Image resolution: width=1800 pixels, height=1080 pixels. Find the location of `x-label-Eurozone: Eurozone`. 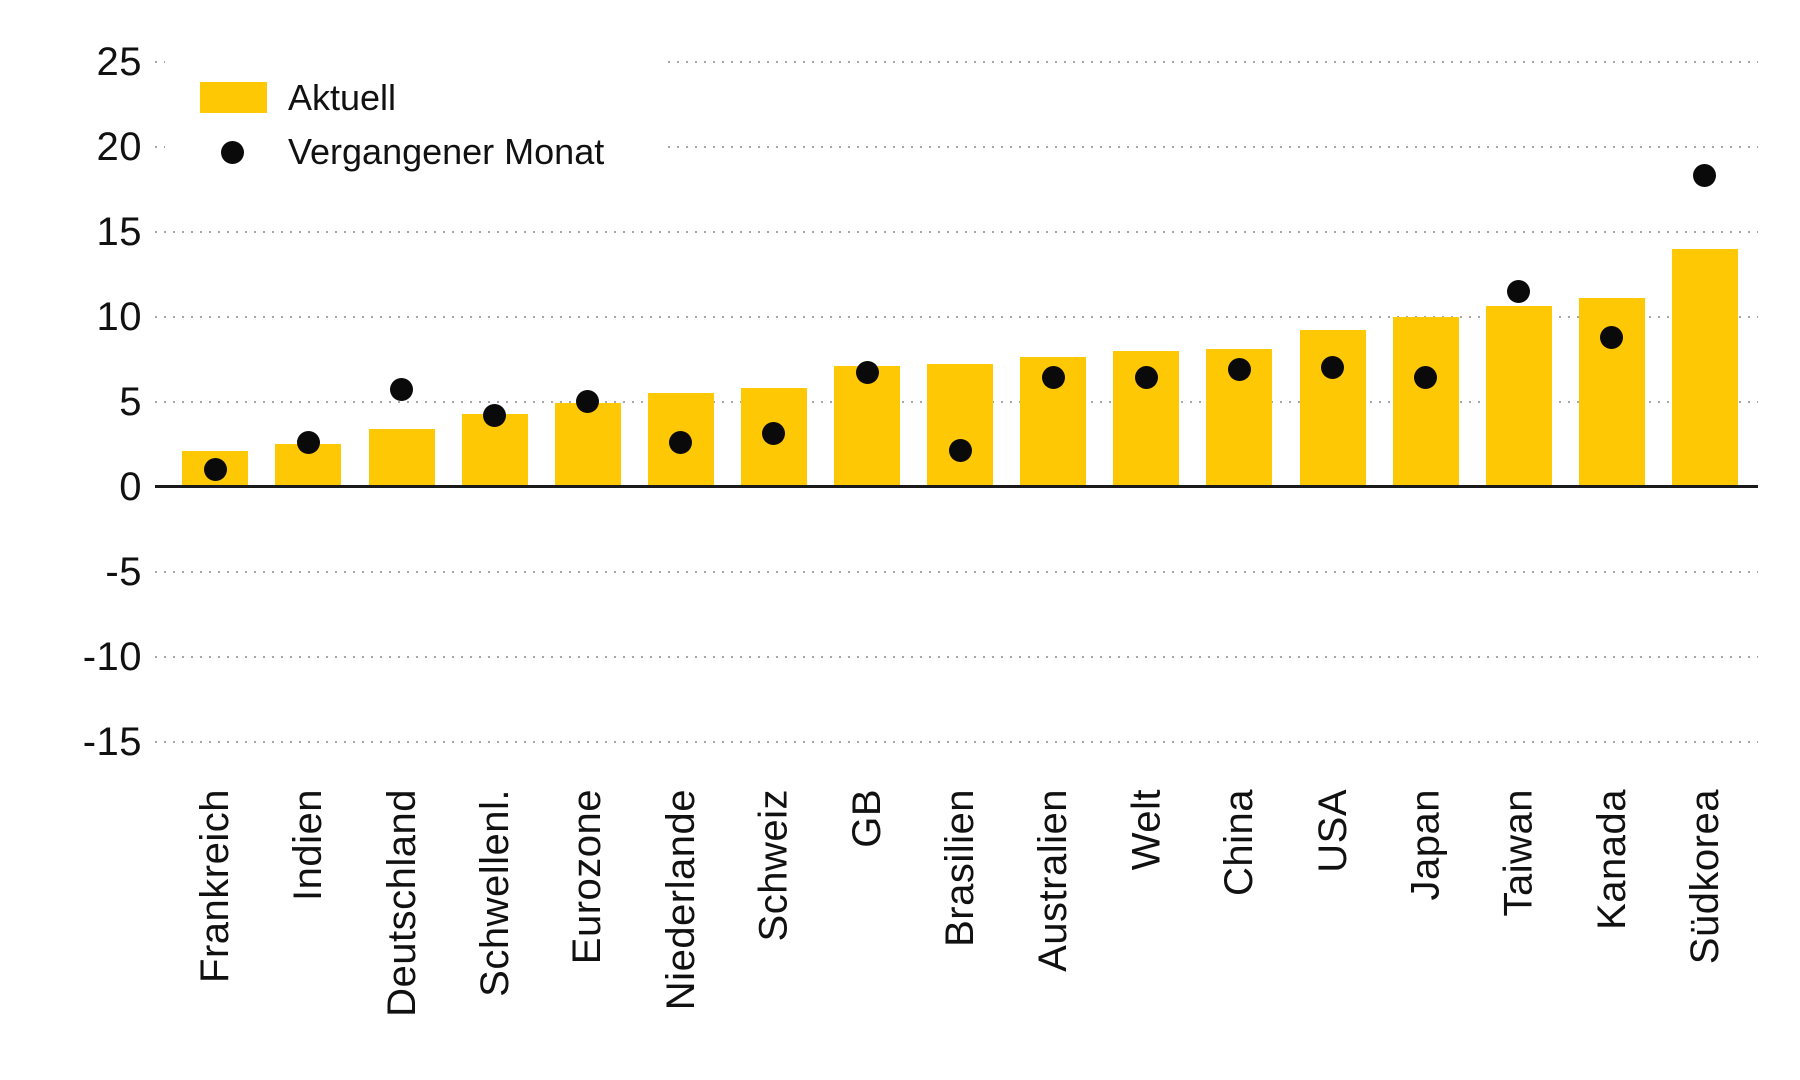

x-label-Eurozone: Eurozone is located at coordinates (587, 877).